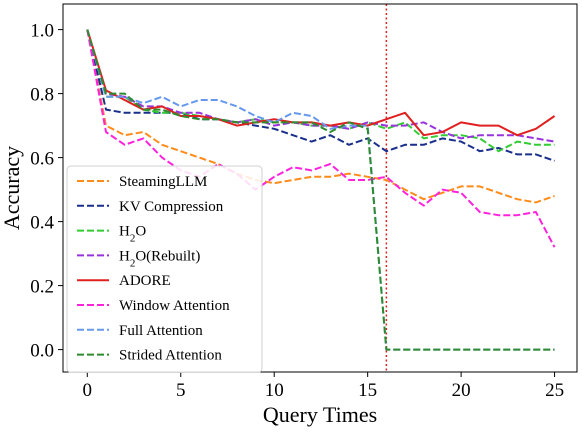 This screenshot has width=582, height=433. What do you see at coordinates (42, 159) in the screenshot?
I see `y-tick-label: 0.6` at bounding box center [42, 159].